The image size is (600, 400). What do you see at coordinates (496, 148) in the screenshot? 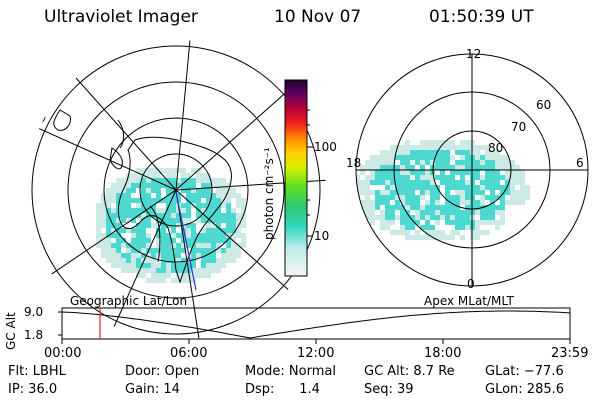
I see `mlat-label-80: 80` at bounding box center [496, 148].